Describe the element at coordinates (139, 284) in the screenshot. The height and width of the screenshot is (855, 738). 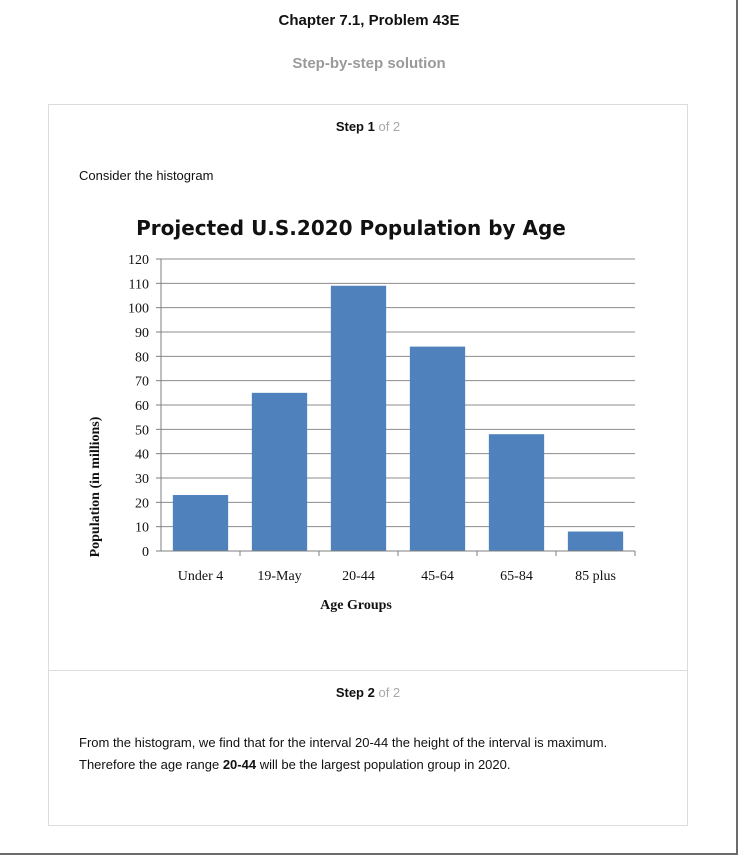
I see `y-tick-label: 110` at that location.